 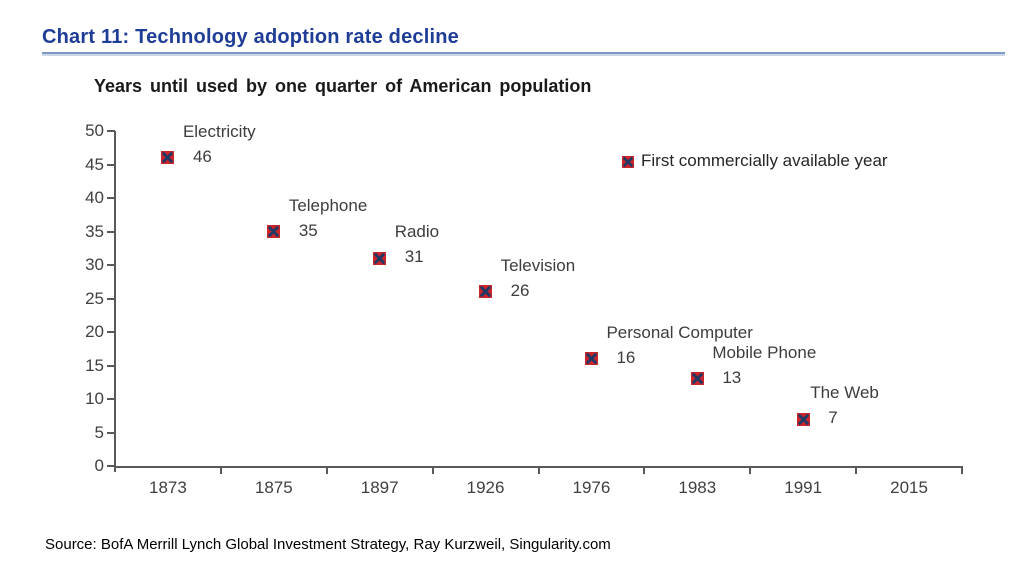 What do you see at coordinates (697, 487) in the screenshot?
I see `x-axis-tick-label: 1983` at bounding box center [697, 487].